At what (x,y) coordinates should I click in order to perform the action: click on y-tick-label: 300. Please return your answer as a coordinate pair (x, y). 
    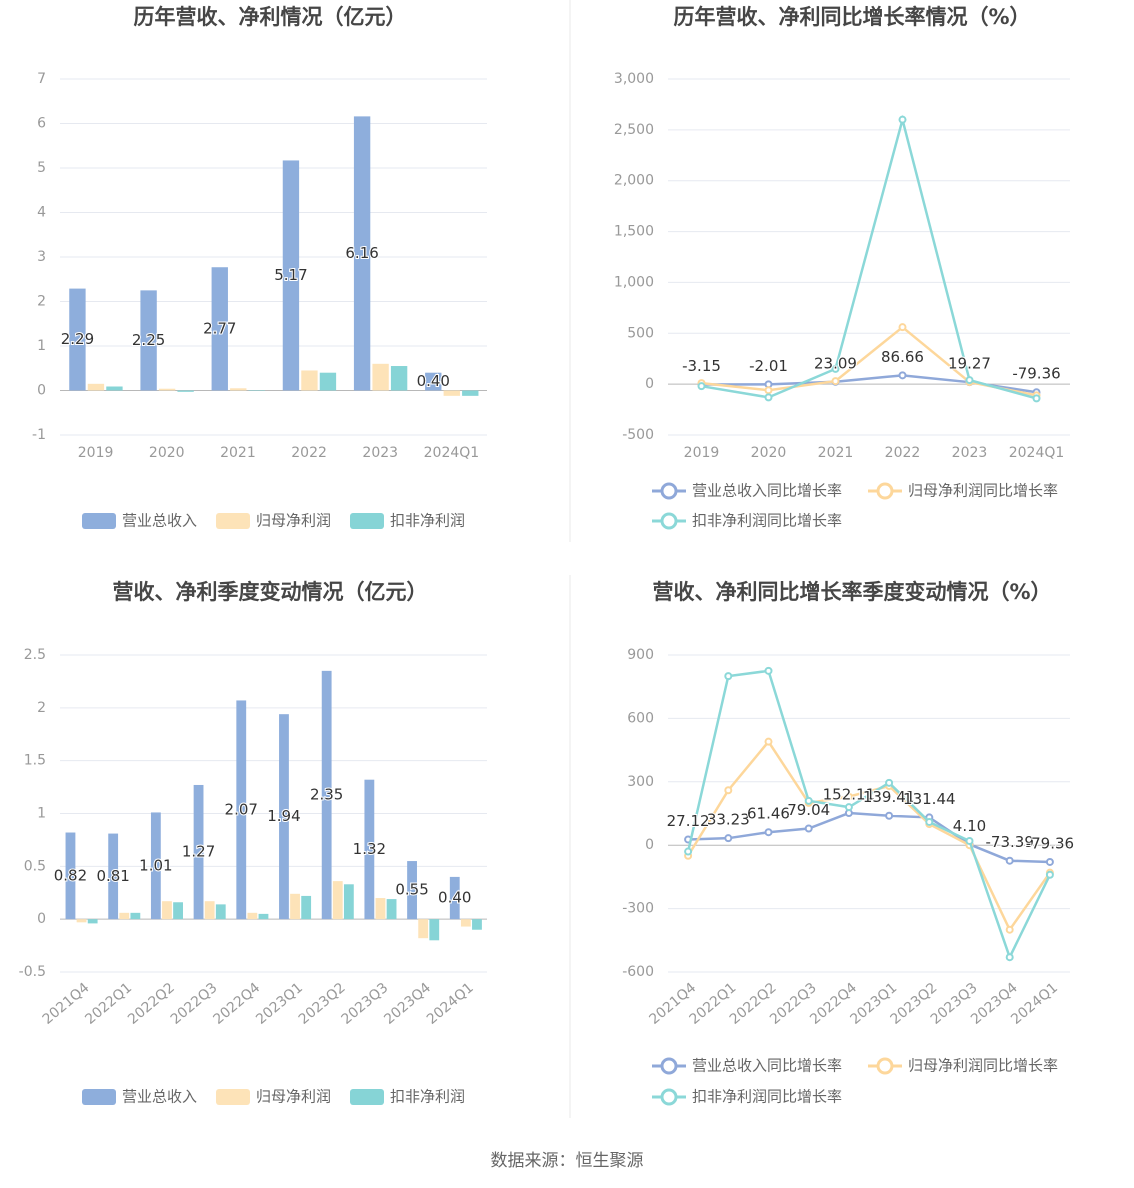
    Looking at the image, I should click on (640, 782).